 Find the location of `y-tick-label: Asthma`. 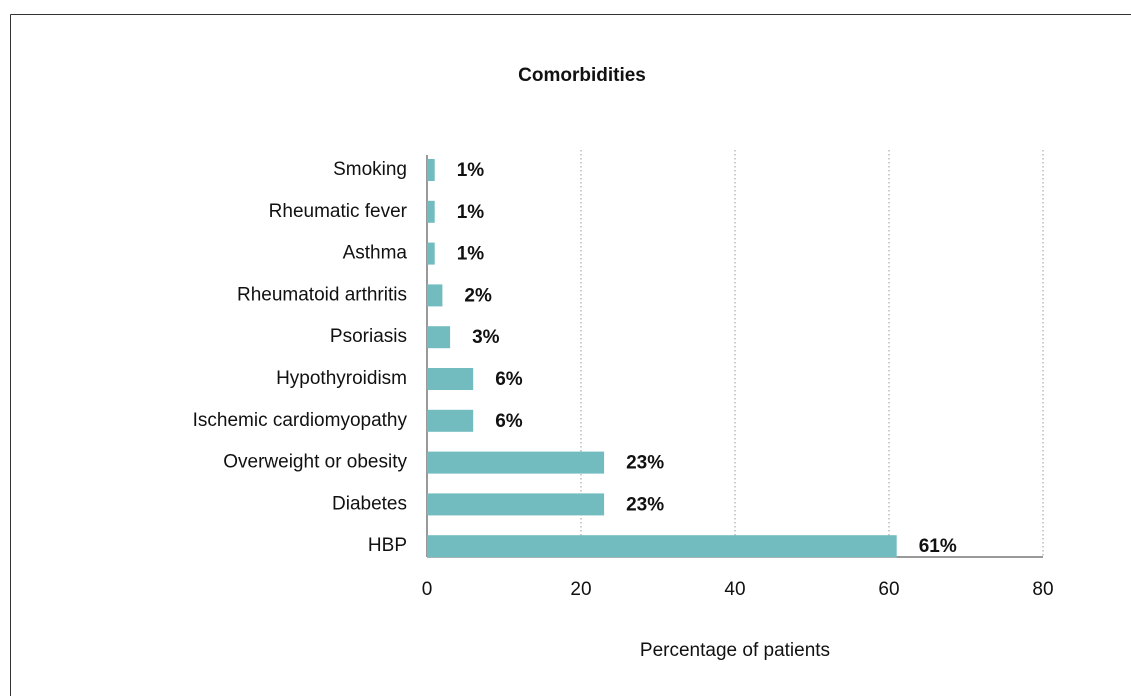

y-tick-label: Asthma is located at coordinates (375, 253).